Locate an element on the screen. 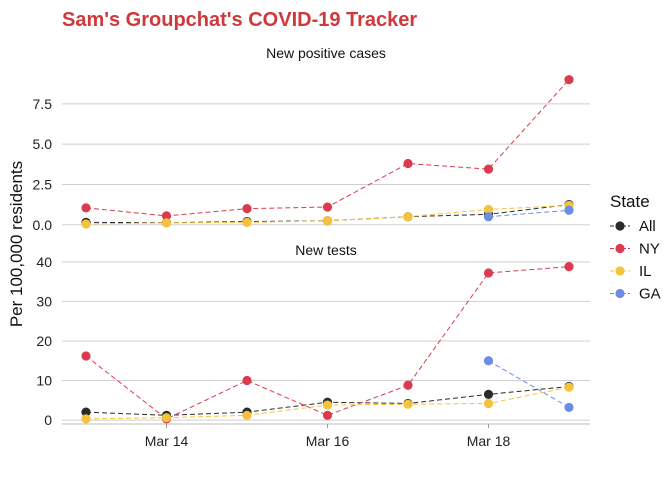  y-tick-label: 0 is located at coordinates (48, 420).